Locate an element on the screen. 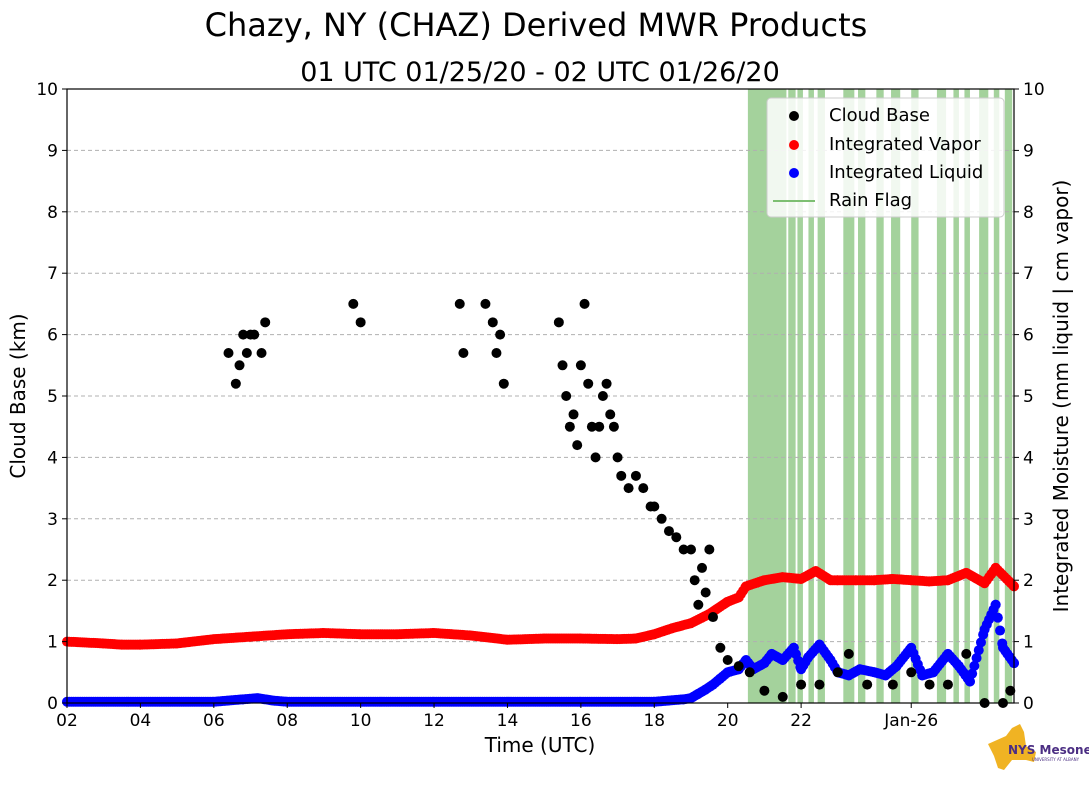 The width and height of the screenshot is (1089, 804). legend-marker-vapor is located at coordinates (794, 145).